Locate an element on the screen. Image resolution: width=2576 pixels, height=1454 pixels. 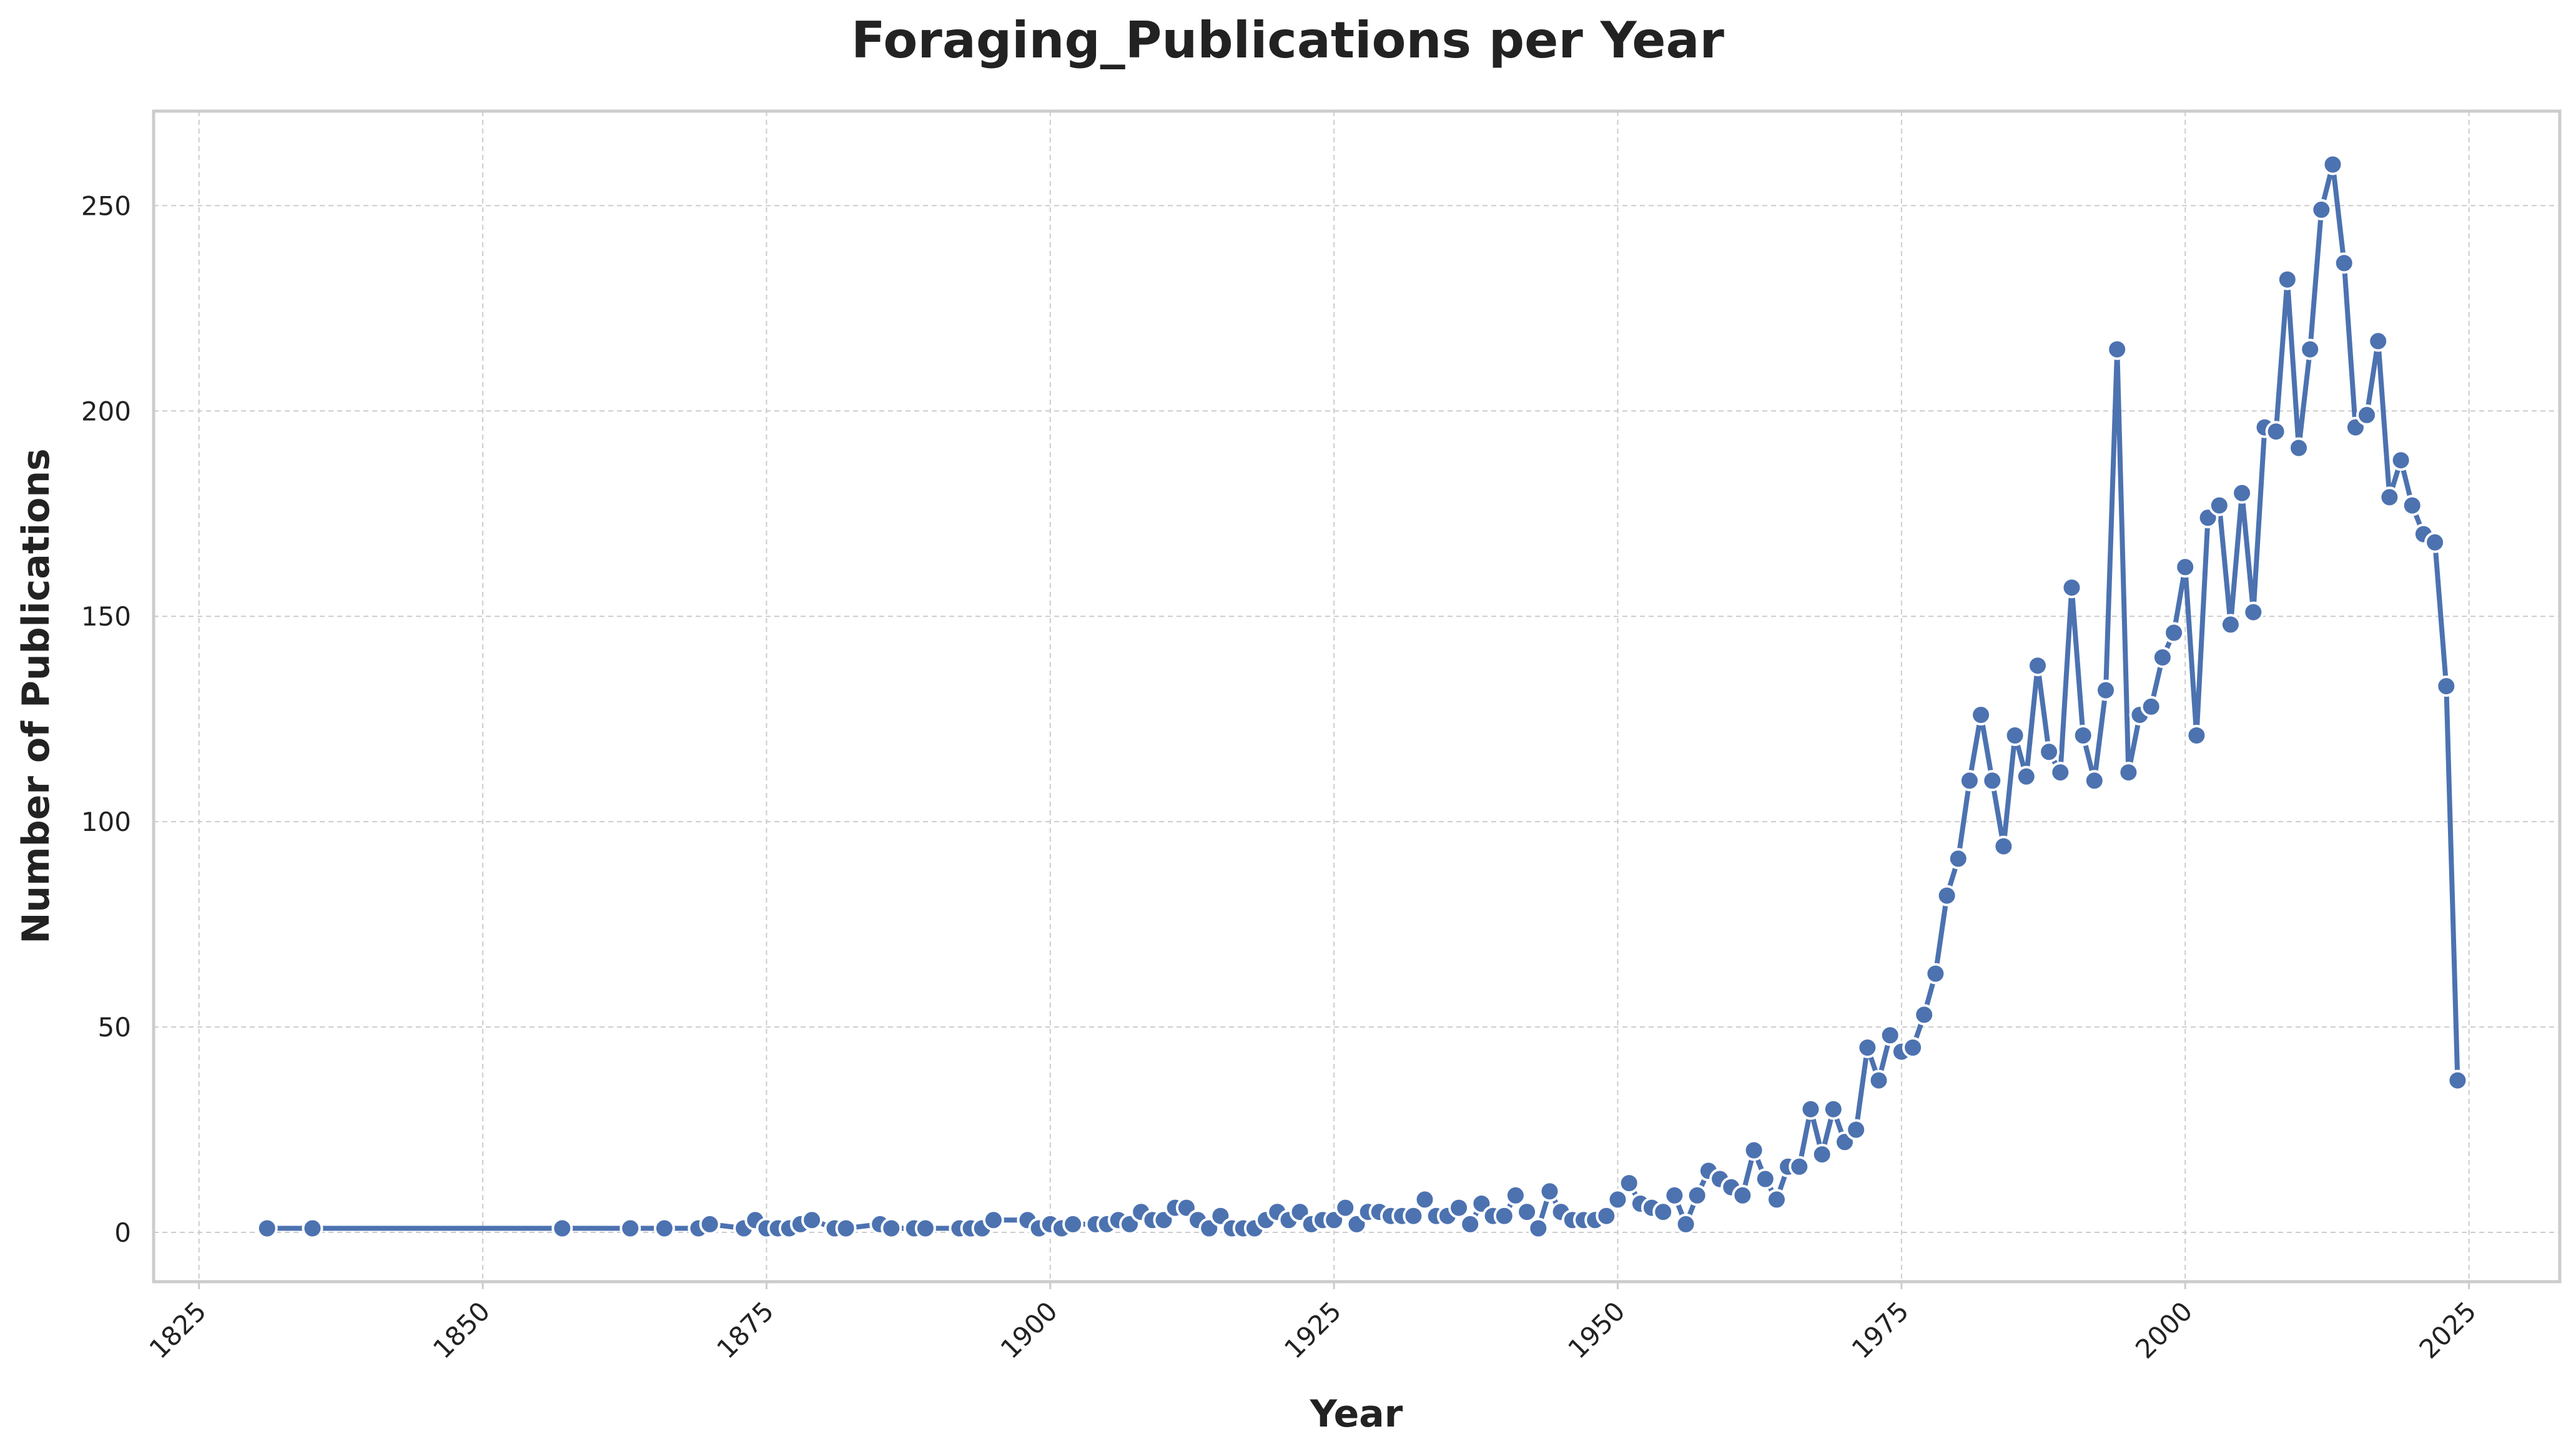
y-tick-label: 150 is located at coordinates (106, 616).